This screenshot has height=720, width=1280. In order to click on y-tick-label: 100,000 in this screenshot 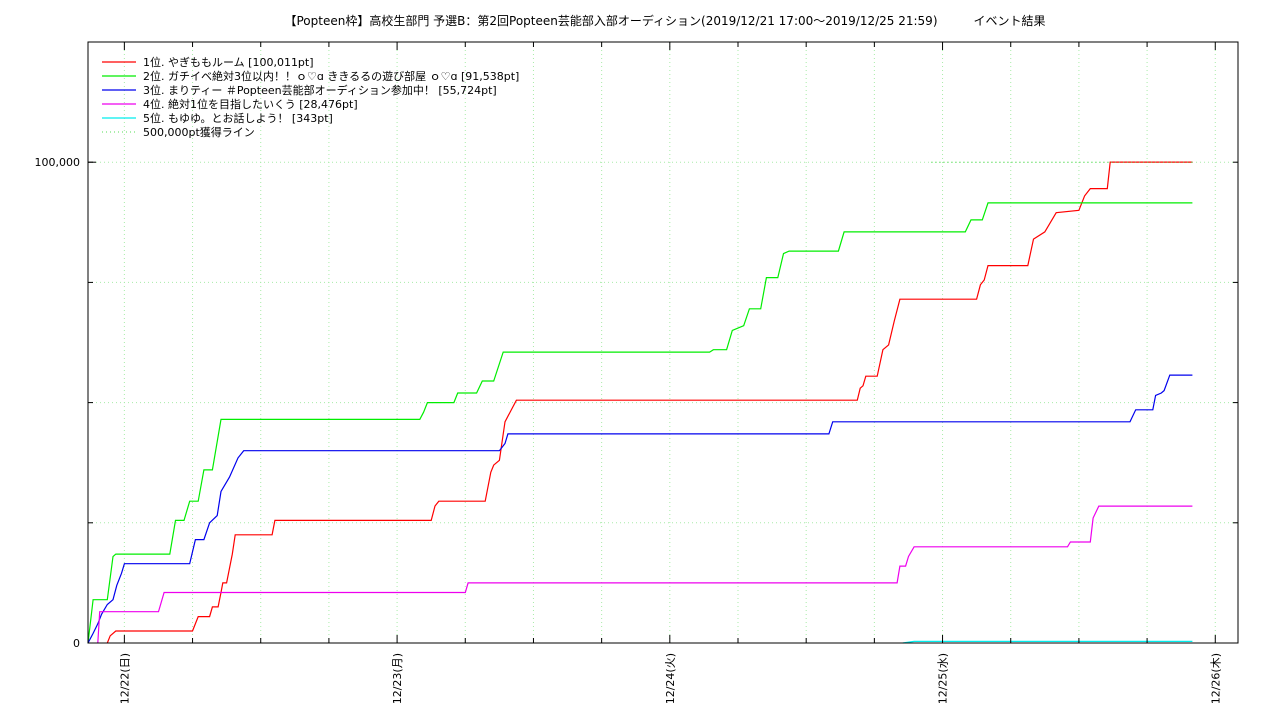, I will do `click(58, 162)`.